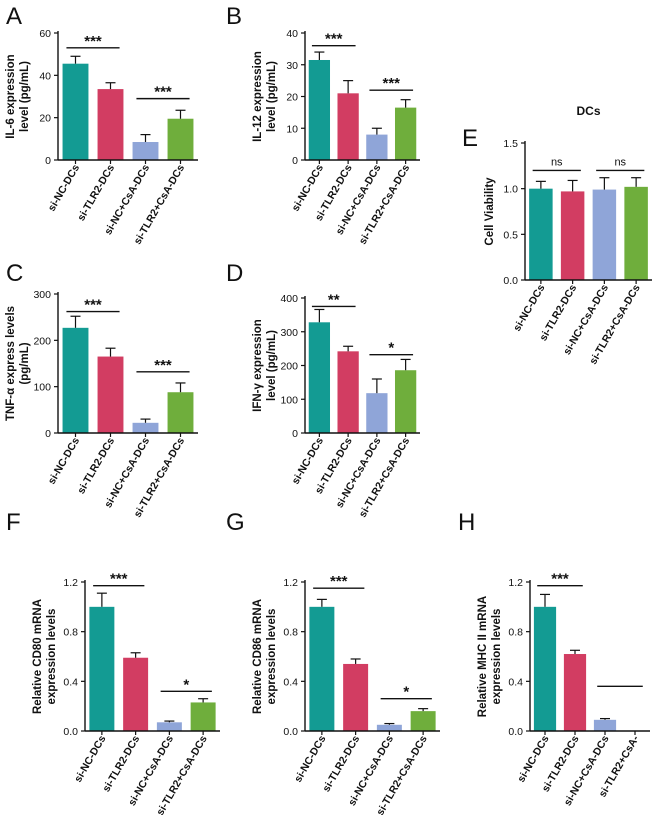  What do you see at coordinates (406, 692) in the screenshot?
I see `sig-label-g-2: *` at bounding box center [406, 692].